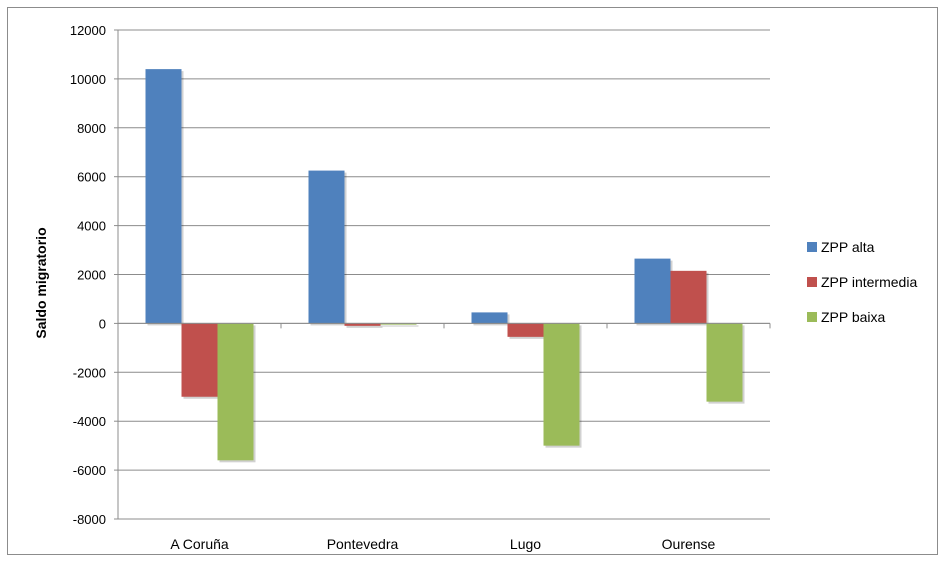 The image size is (945, 562). Describe the element at coordinates (525, 544) in the screenshot. I see `x-tick-label: Lugo` at that location.